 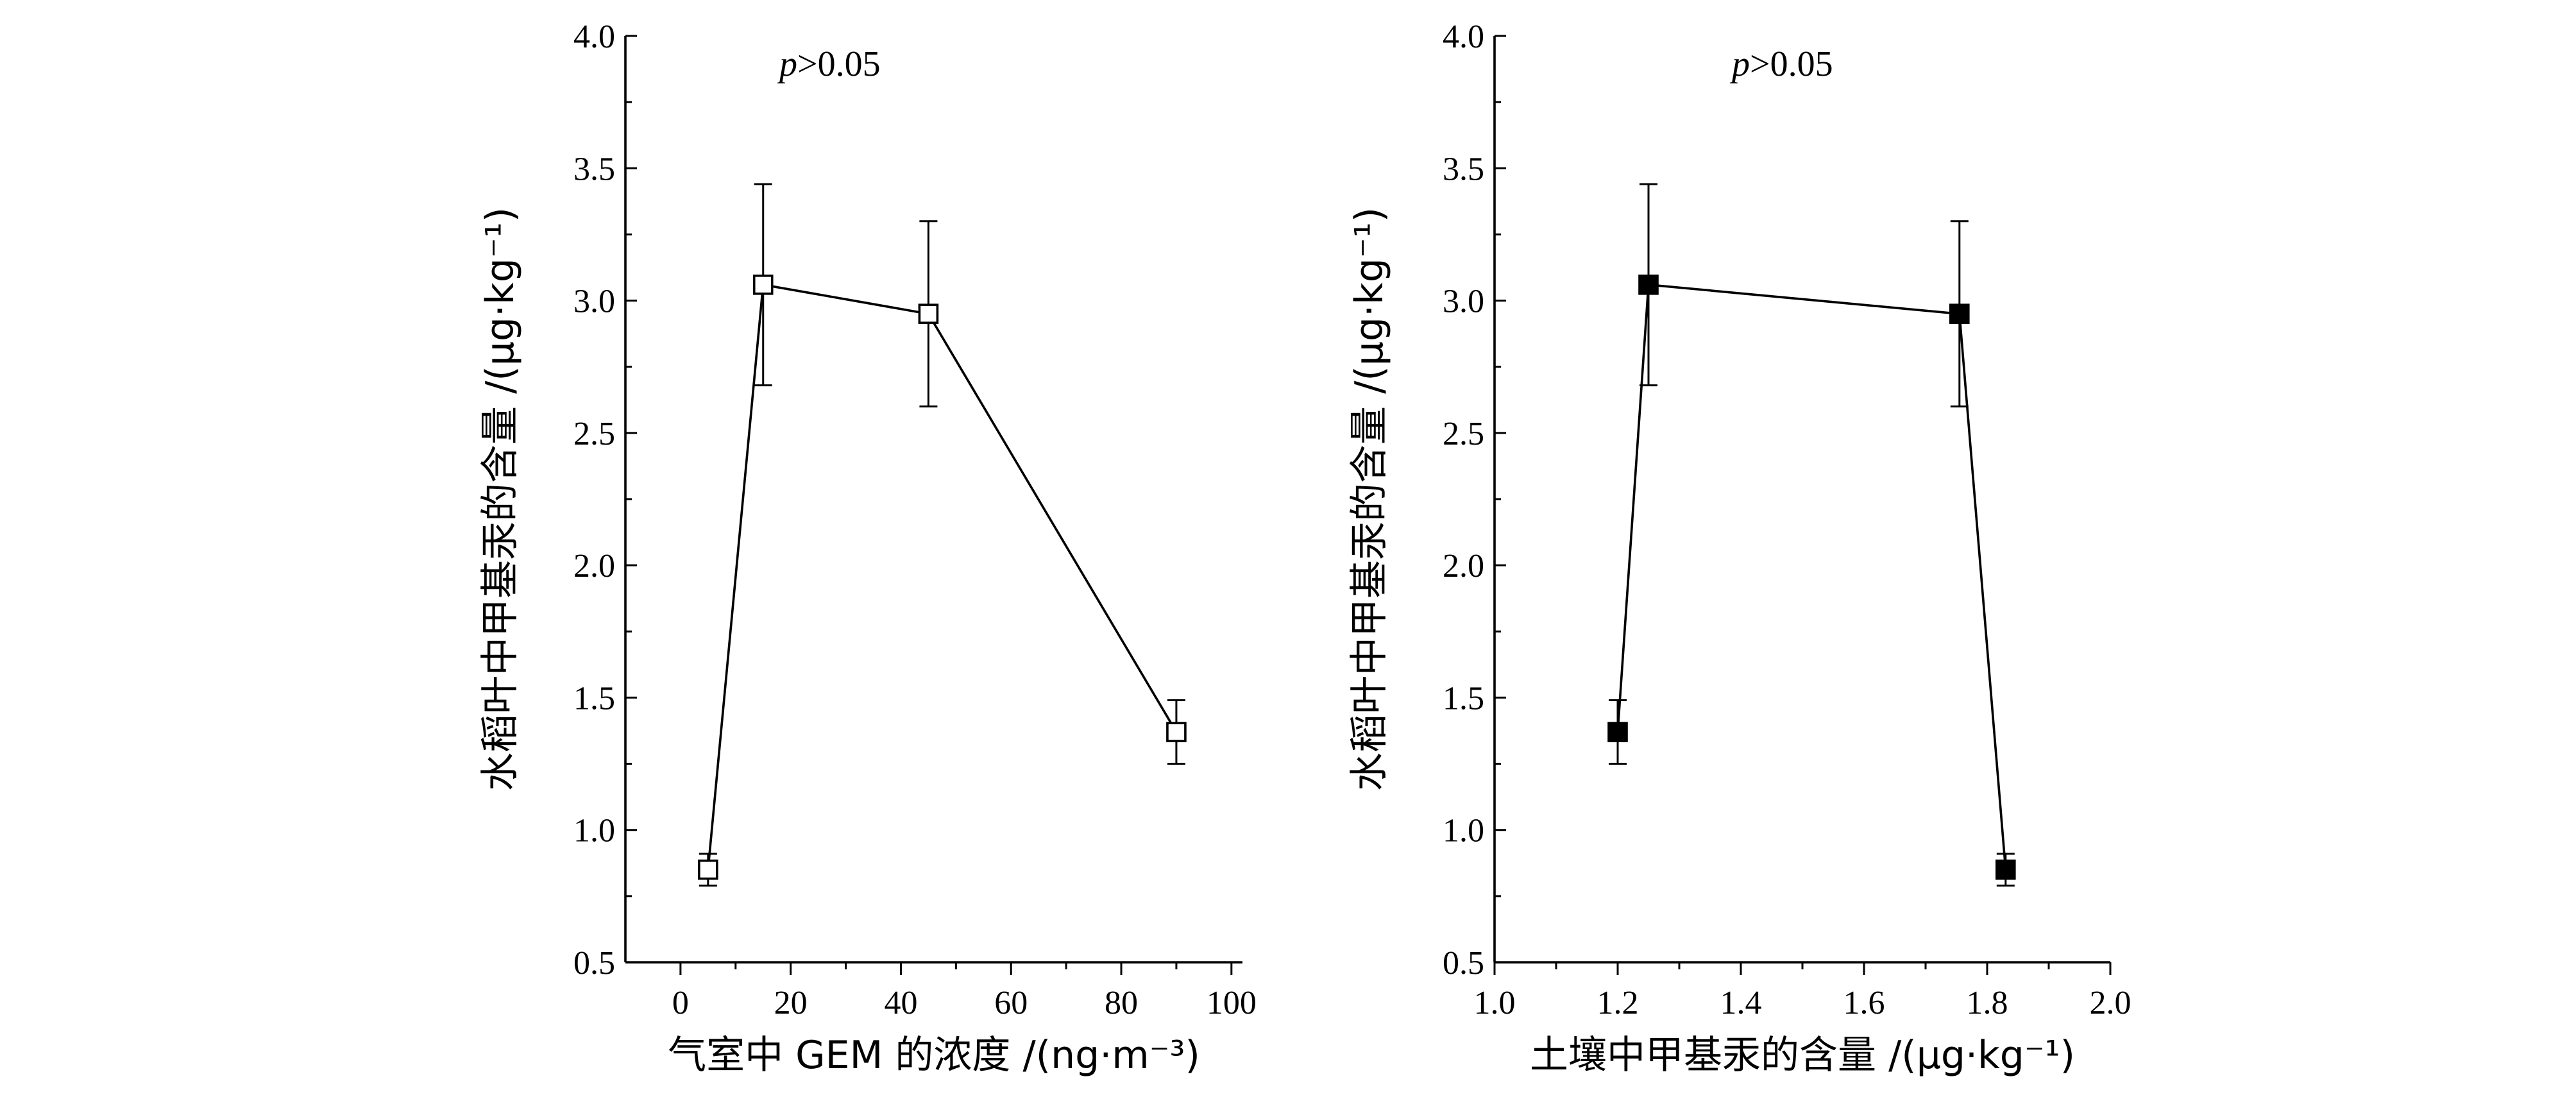 What do you see at coordinates (791, 1003) in the screenshot?
I see `x-tick-label: 20` at bounding box center [791, 1003].